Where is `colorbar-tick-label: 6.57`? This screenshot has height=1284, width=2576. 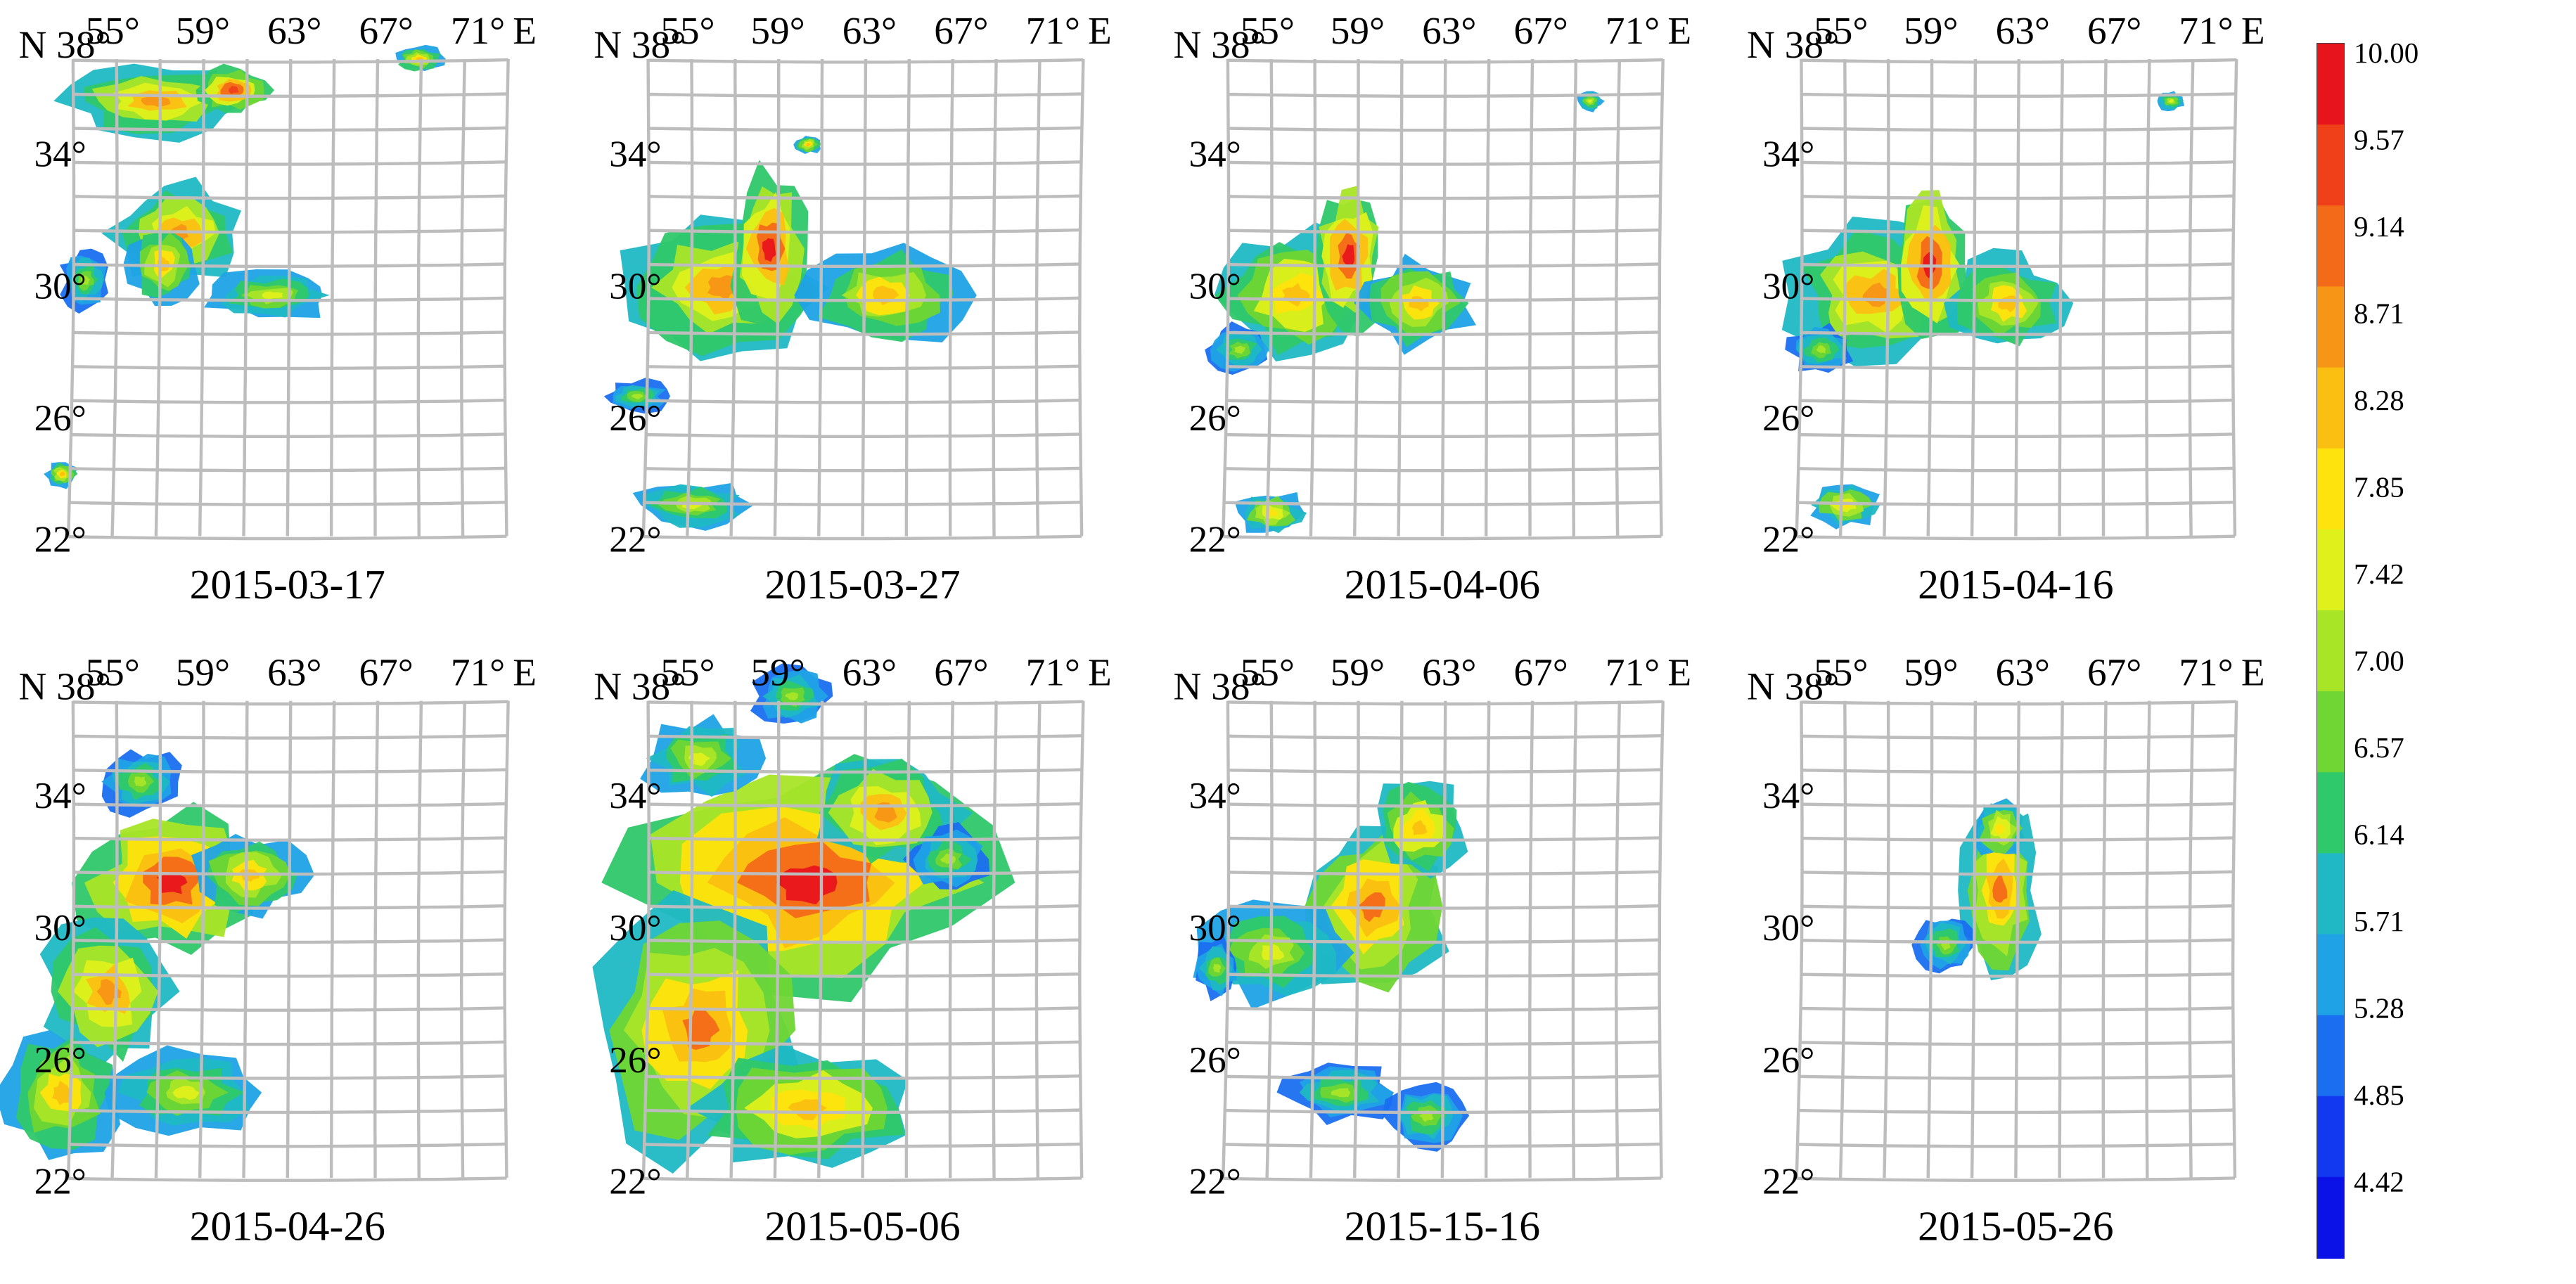
colorbar-tick-label: 6.57 is located at coordinates (2379, 748).